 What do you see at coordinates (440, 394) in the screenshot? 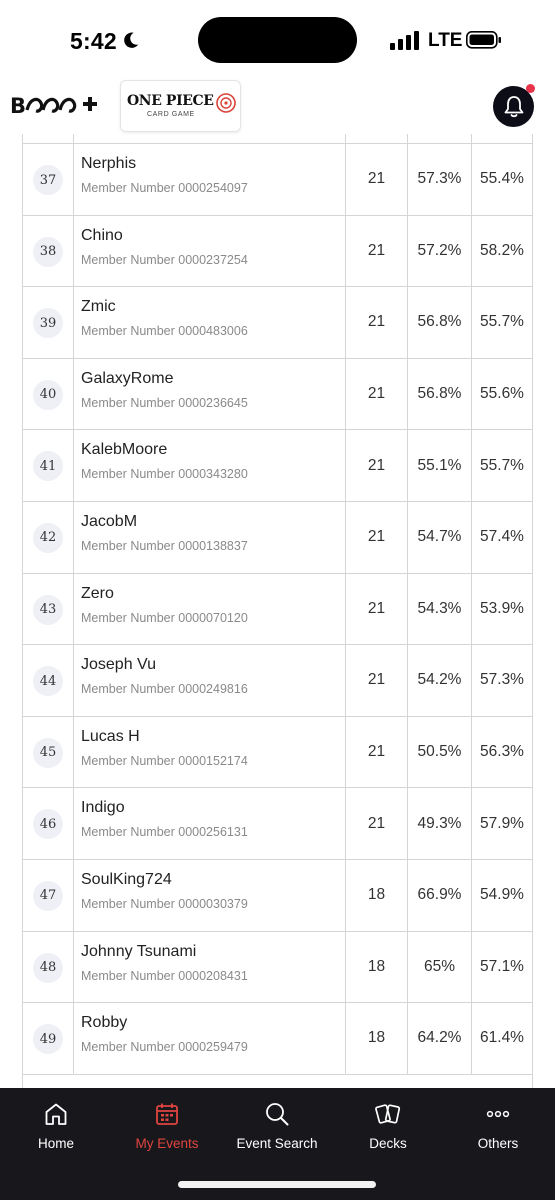
I see `win-rate-cell: 56.8%` at bounding box center [440, 394].